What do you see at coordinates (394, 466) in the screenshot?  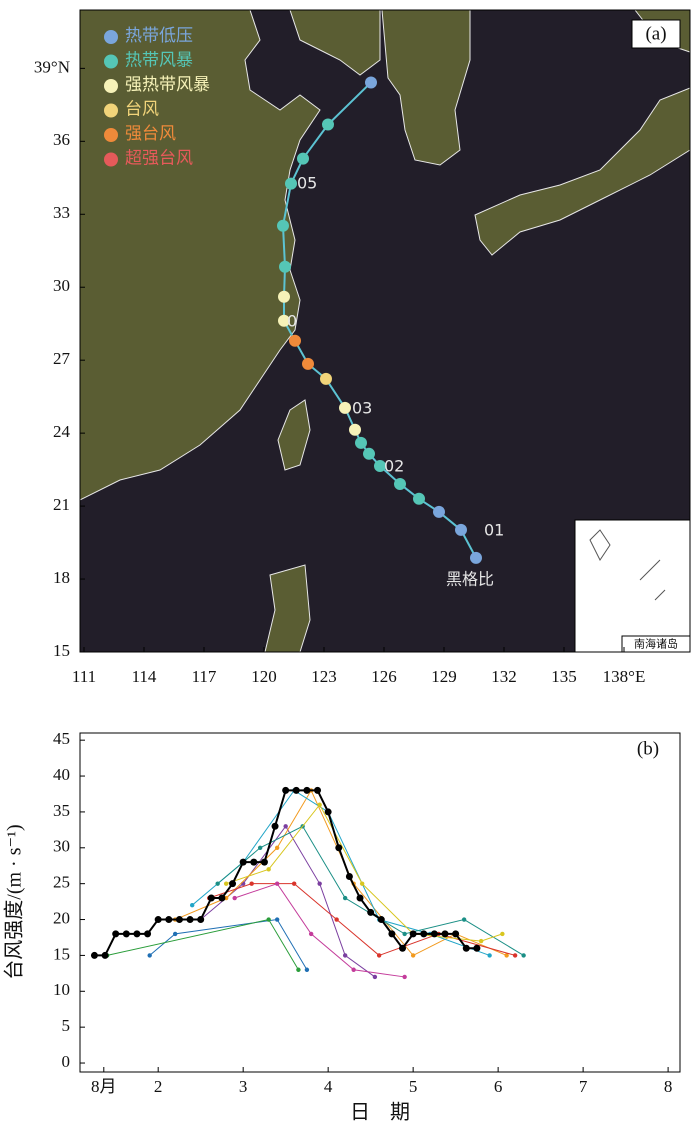 I see `annotation: 02` at bounding box center [394, 466].